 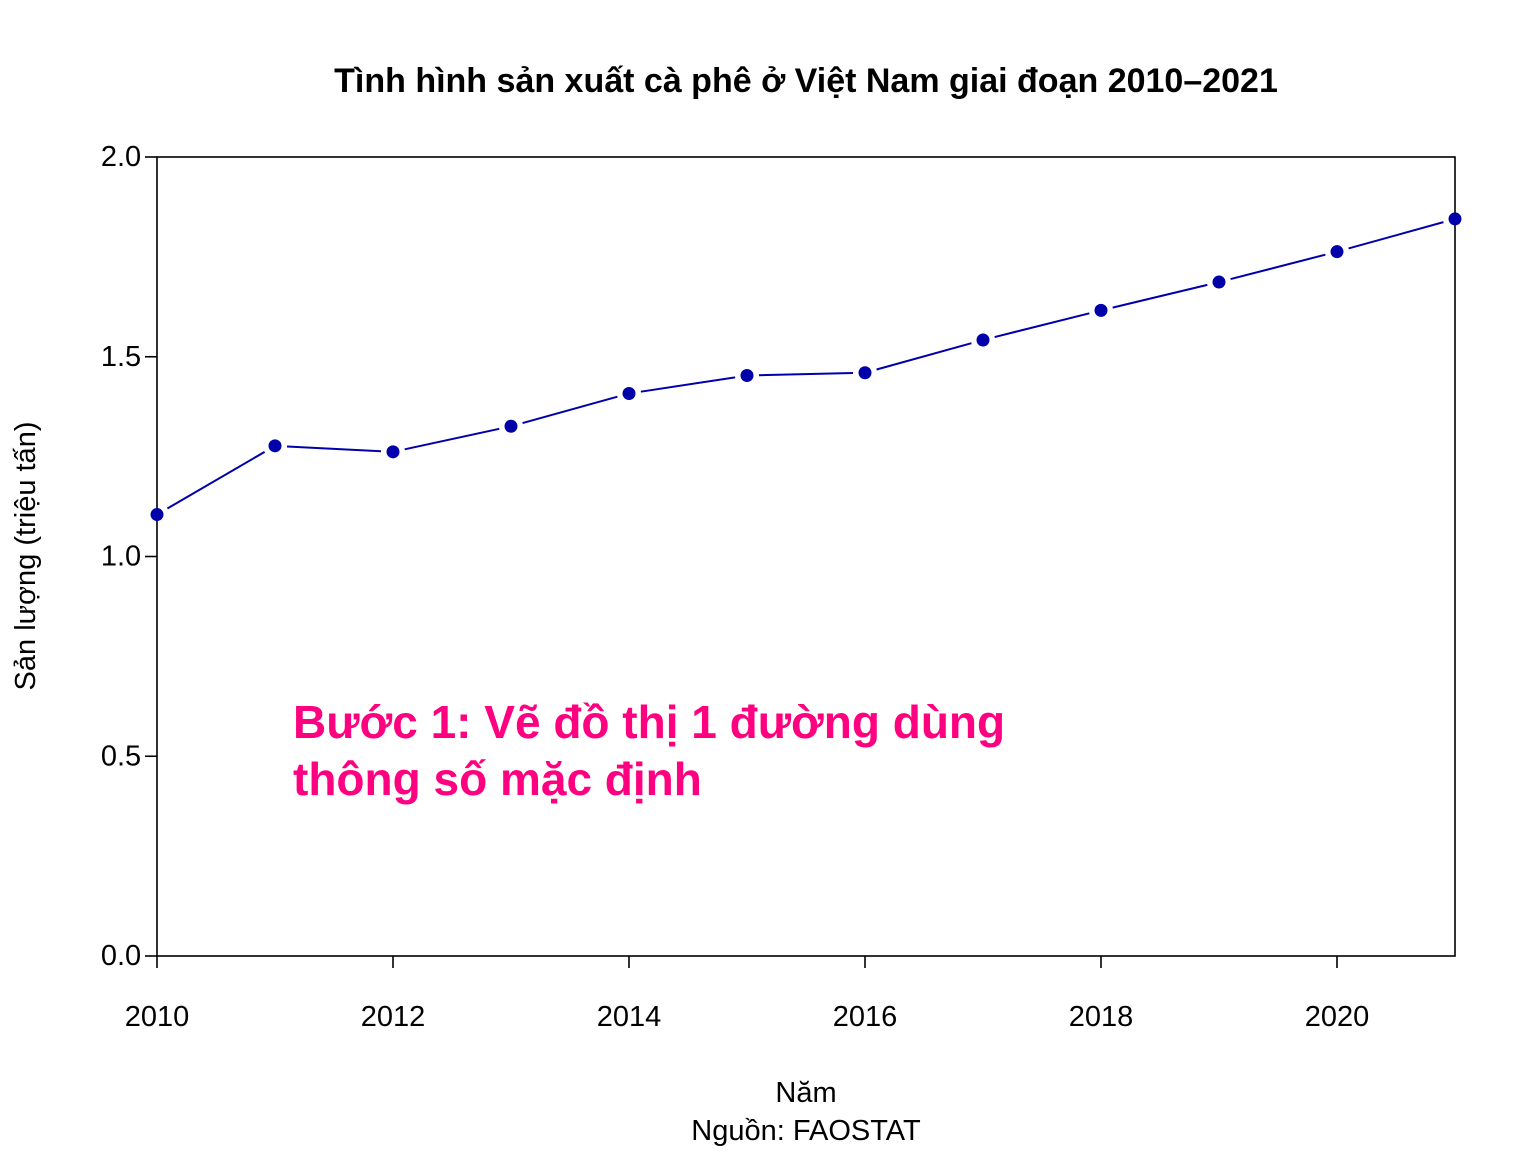 I want to click on x-tick-label: 2012, so click(x=393, y=1017).